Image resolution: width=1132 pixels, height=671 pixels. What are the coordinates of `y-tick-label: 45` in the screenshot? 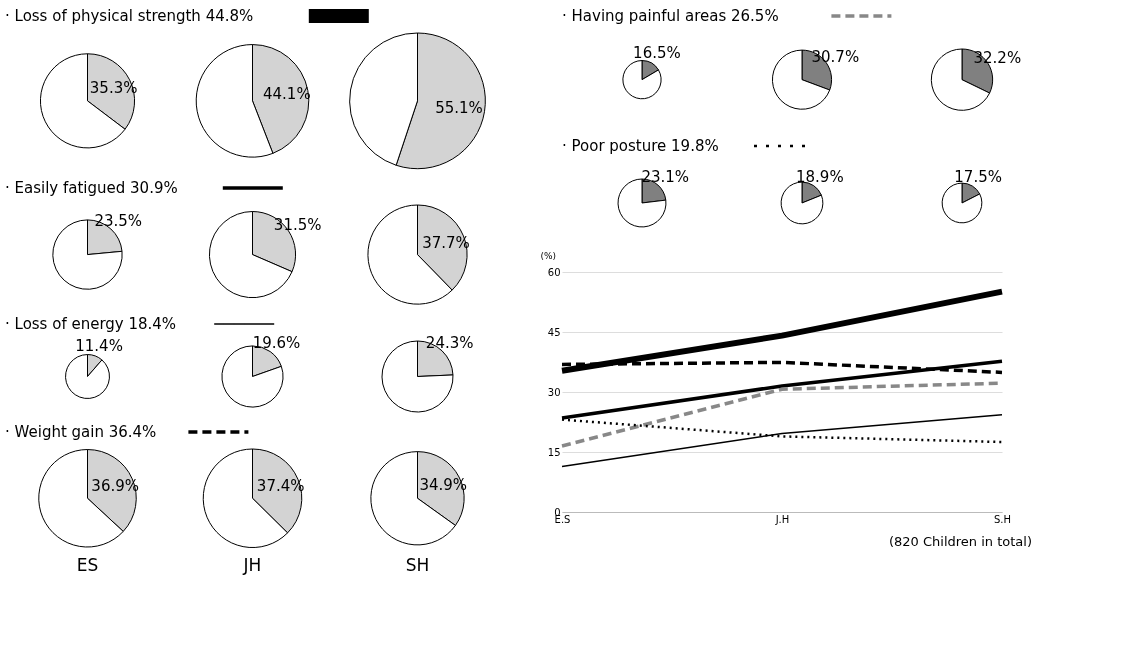 It's located at (554, 332).